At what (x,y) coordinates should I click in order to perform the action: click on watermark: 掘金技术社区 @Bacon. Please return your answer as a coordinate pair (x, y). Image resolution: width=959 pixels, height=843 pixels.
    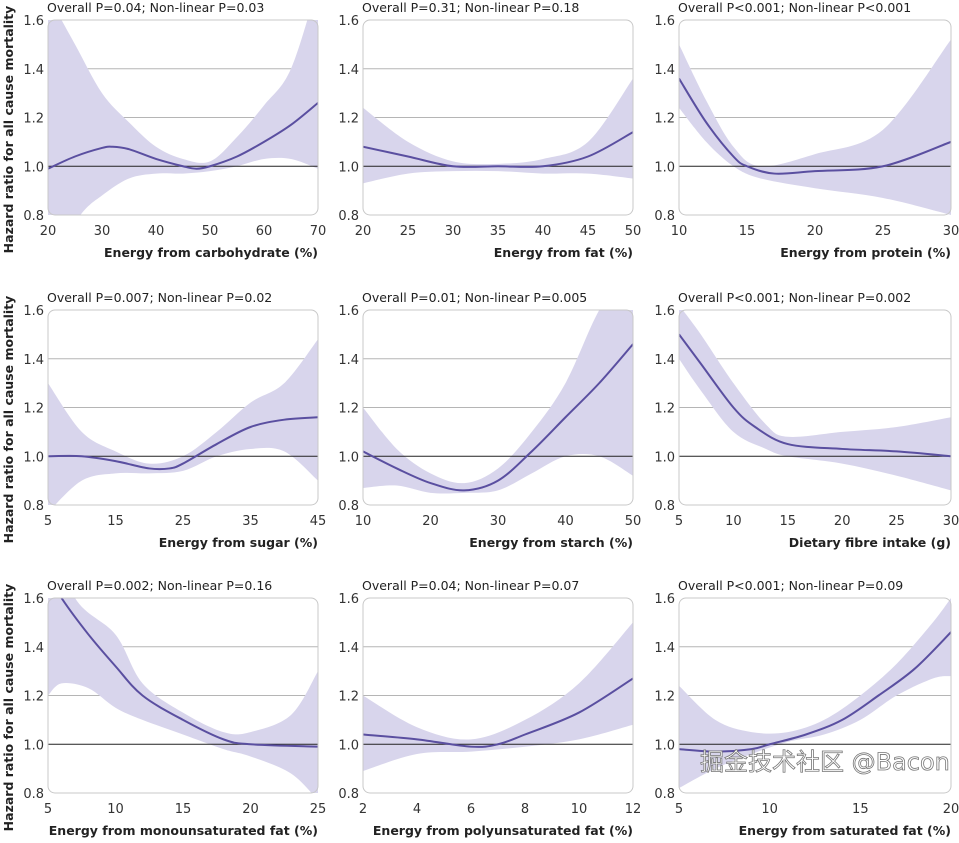
    Looking at the image, I should click on (825, 762).